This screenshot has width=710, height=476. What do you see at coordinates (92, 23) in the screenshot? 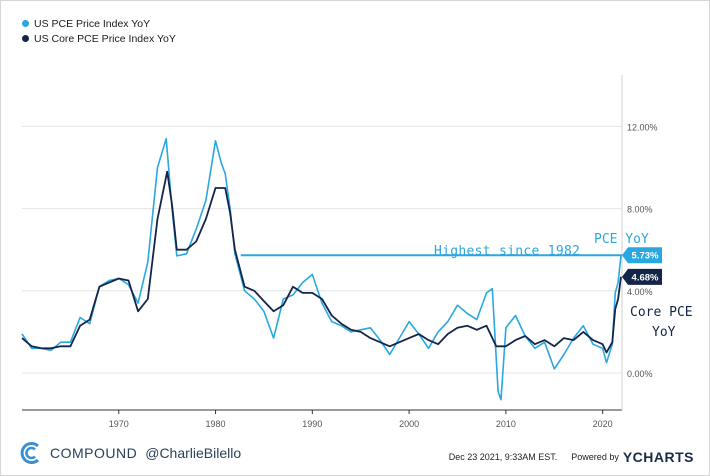
I see `legend-label: US PCE Price Index YoY` at bounding box center [92, 23].